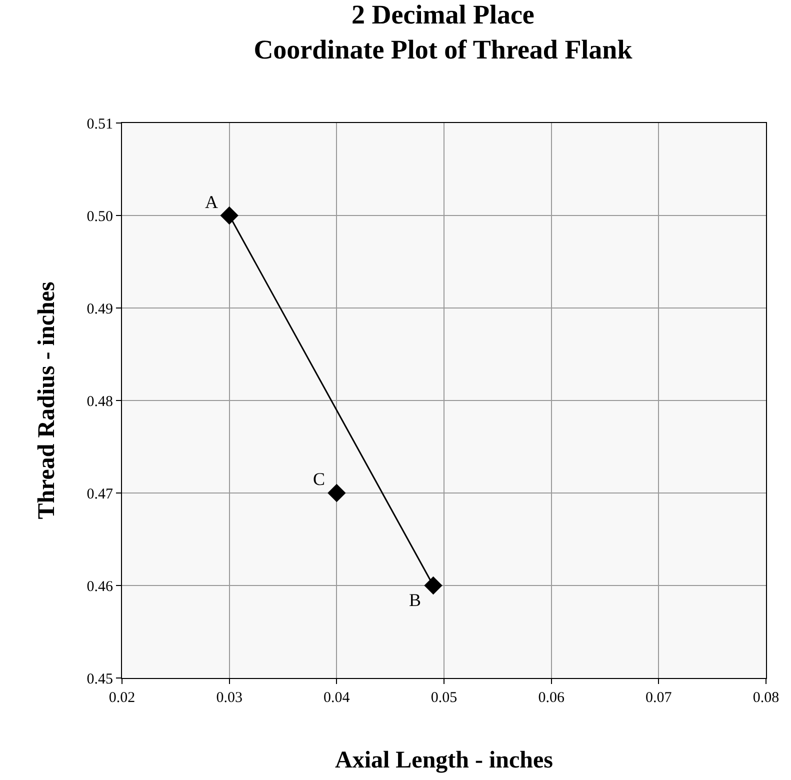 The height and width of the screenshot is (780, 791). I want to click on x-tick-label: 0.08, so click(766, 698).